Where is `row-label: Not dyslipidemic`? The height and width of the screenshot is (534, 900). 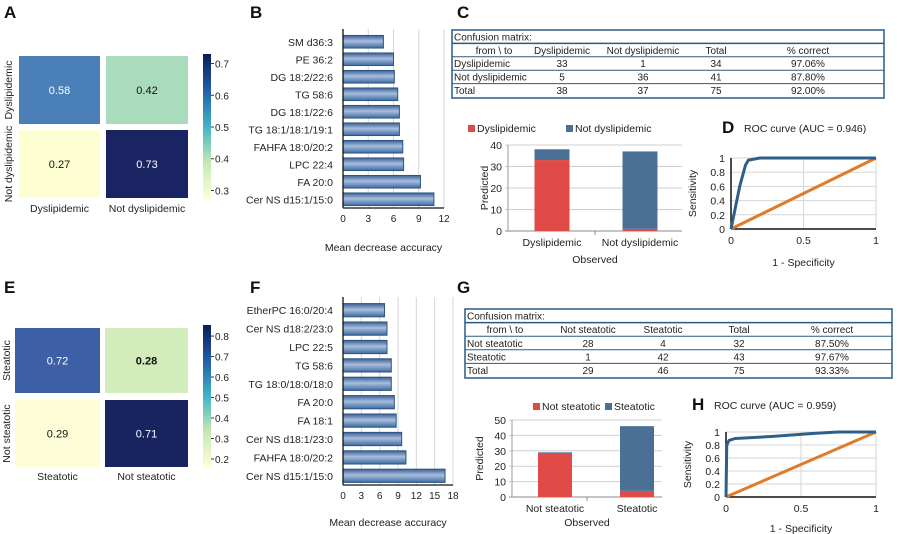 row-label: Not dyslipidemic is located at coordinates (9, 164).